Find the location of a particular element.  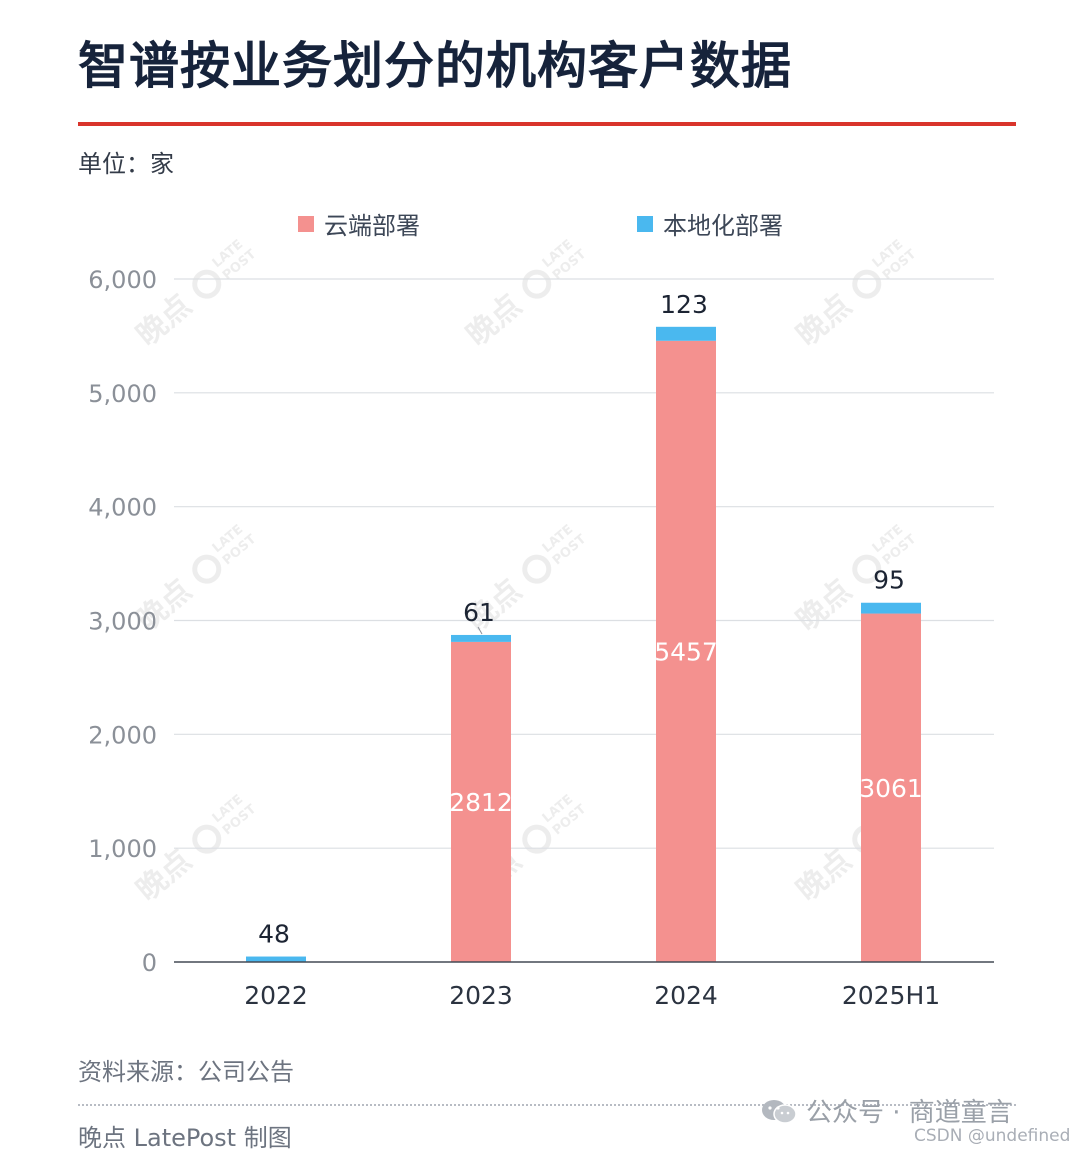

y-tick-label: 1,000 is located at coordinates (122, 849).